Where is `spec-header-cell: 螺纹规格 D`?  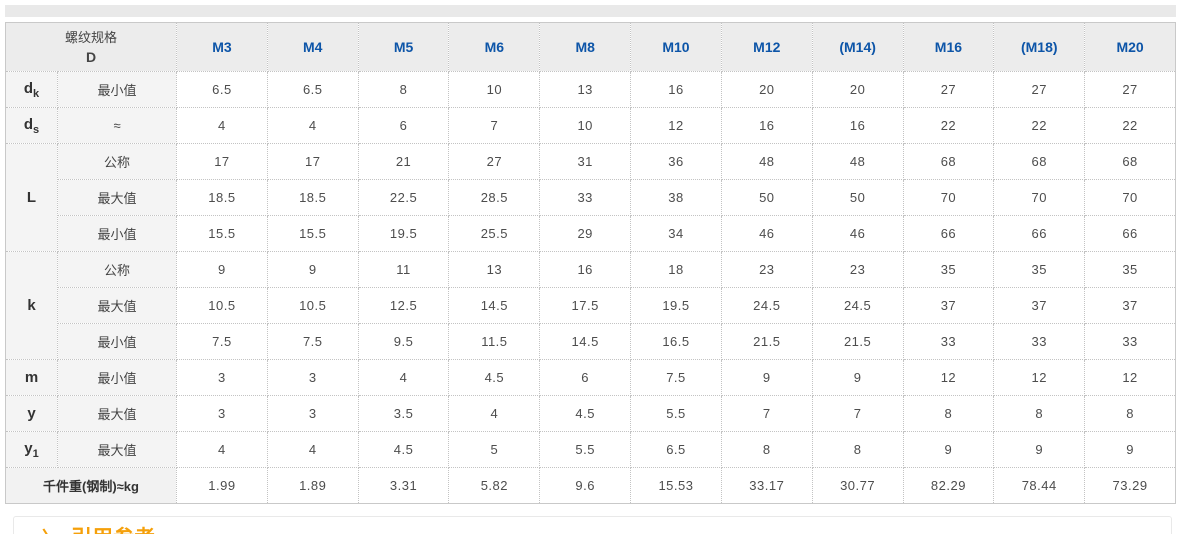
spec-header-cell: 螺纹规格 D is located at coordinates (91, 47).